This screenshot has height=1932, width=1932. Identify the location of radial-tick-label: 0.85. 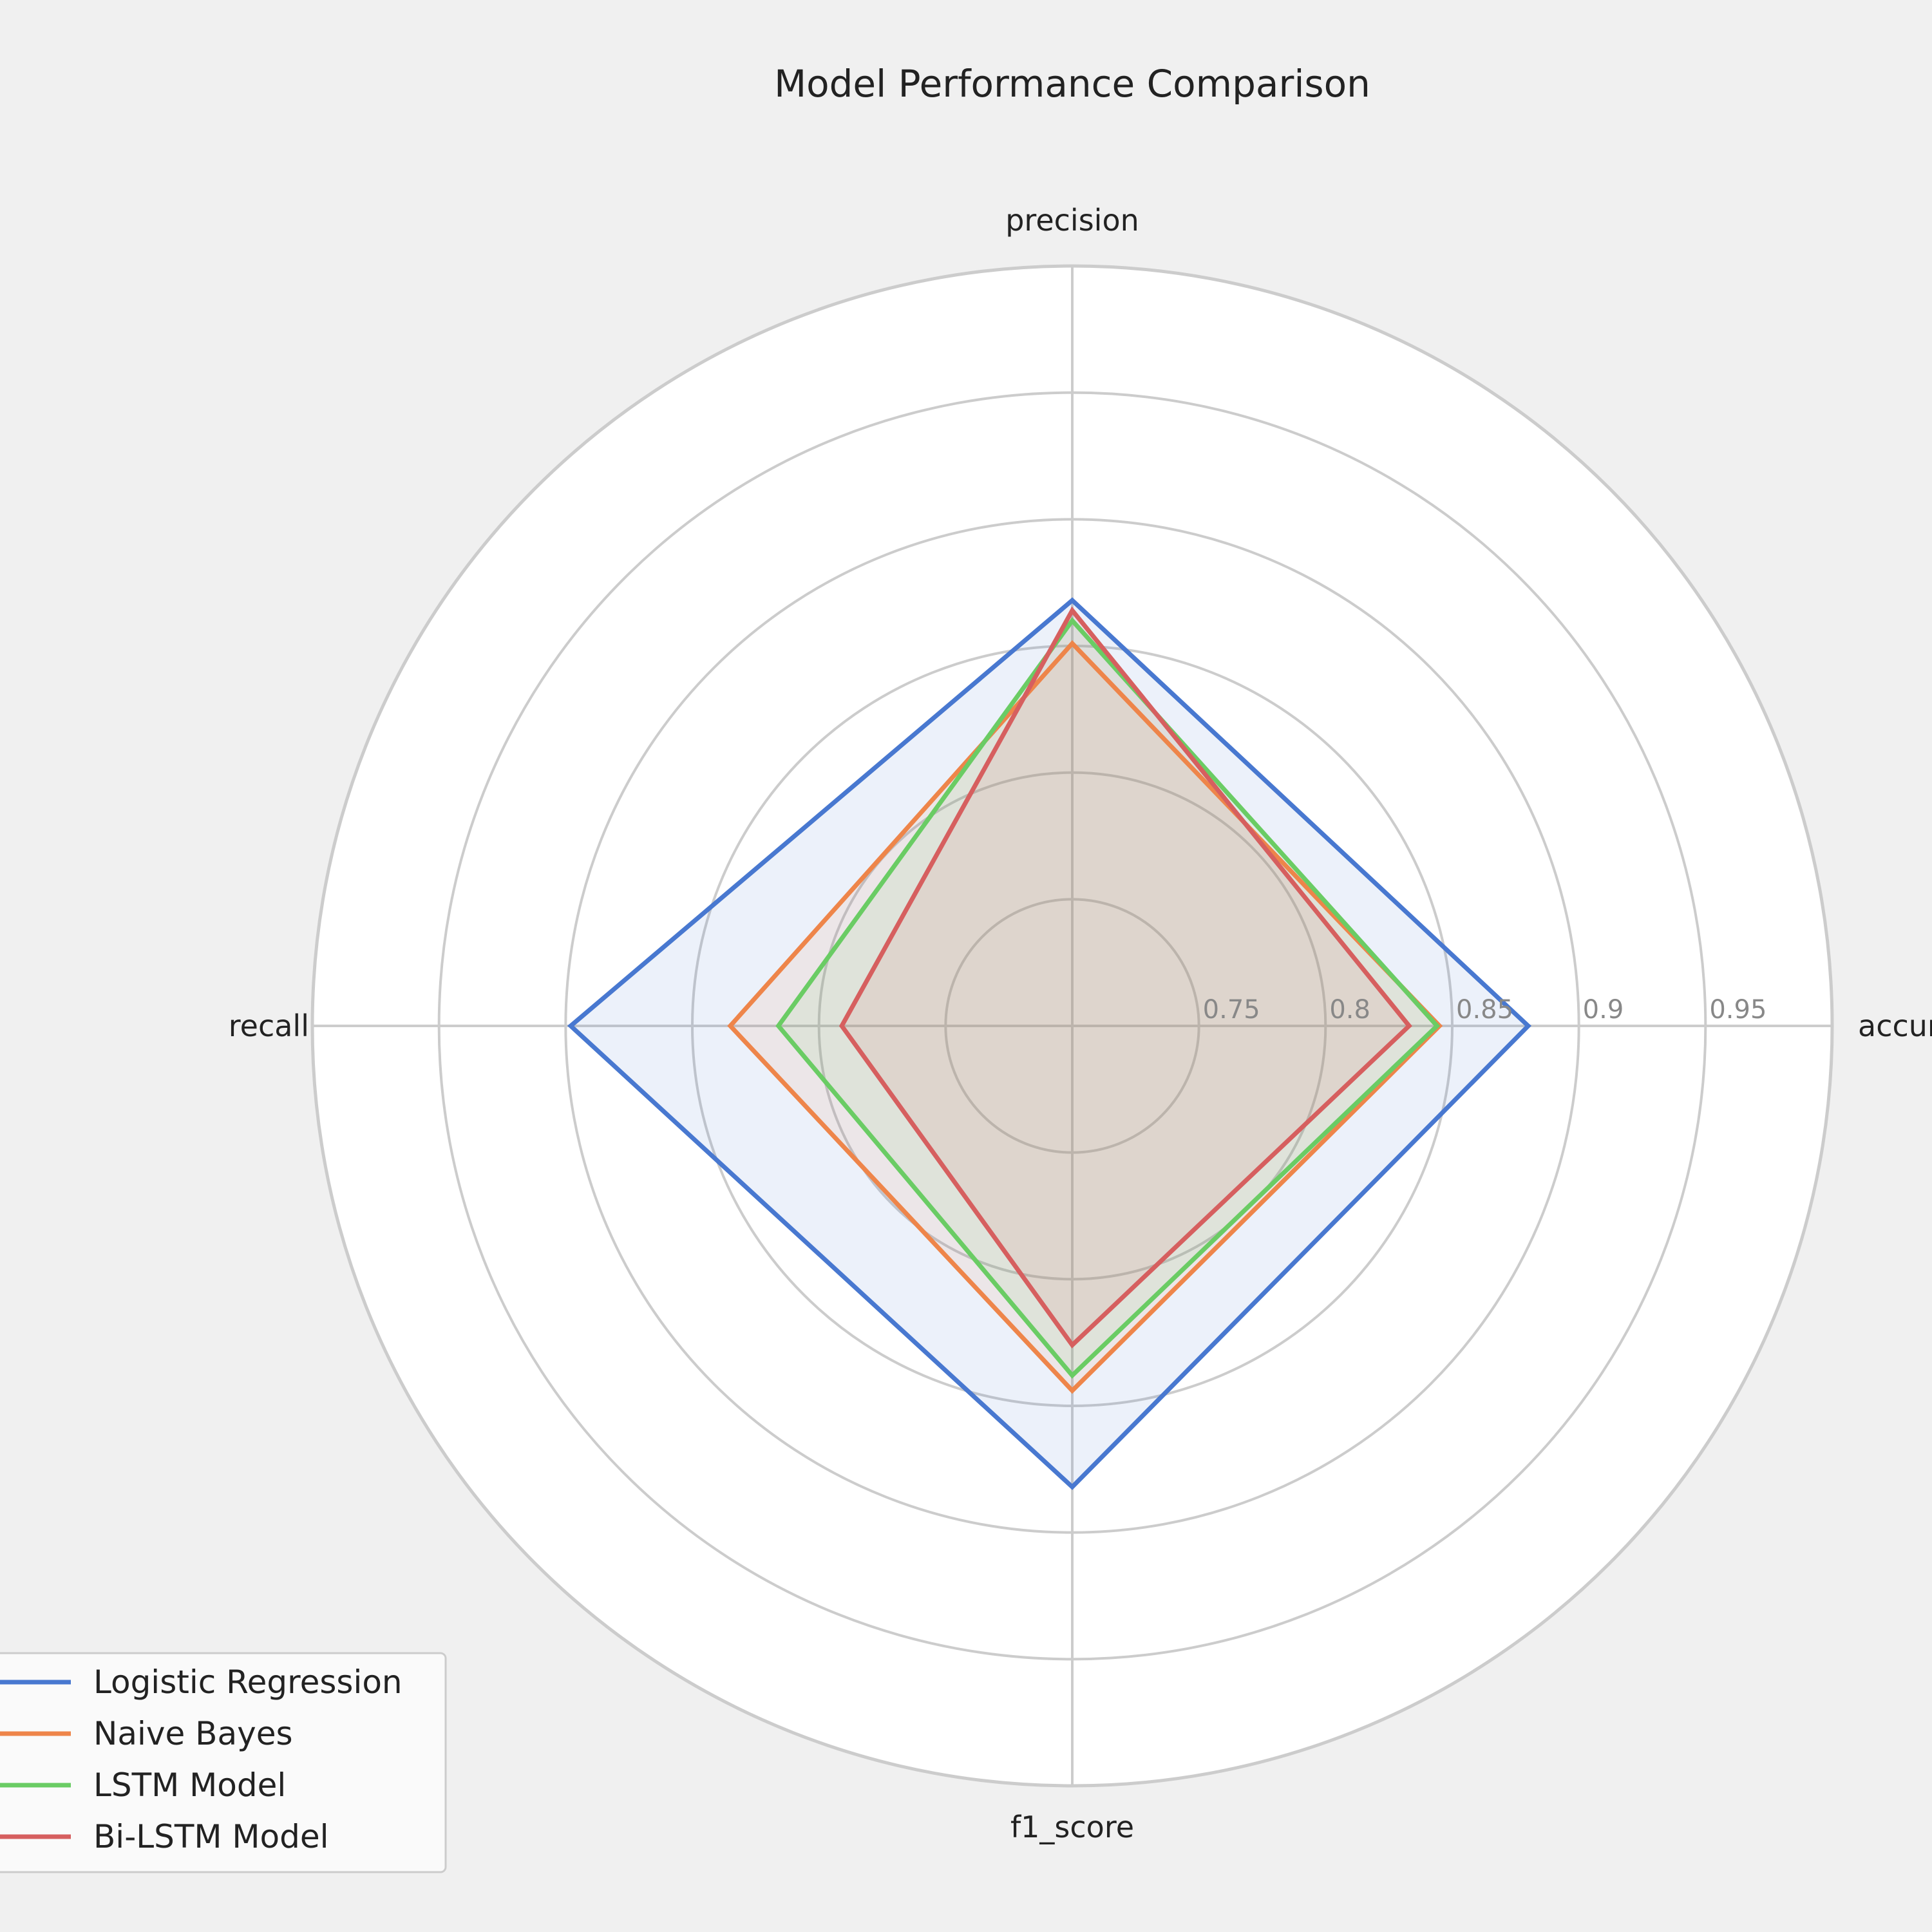
(1484, 1010).